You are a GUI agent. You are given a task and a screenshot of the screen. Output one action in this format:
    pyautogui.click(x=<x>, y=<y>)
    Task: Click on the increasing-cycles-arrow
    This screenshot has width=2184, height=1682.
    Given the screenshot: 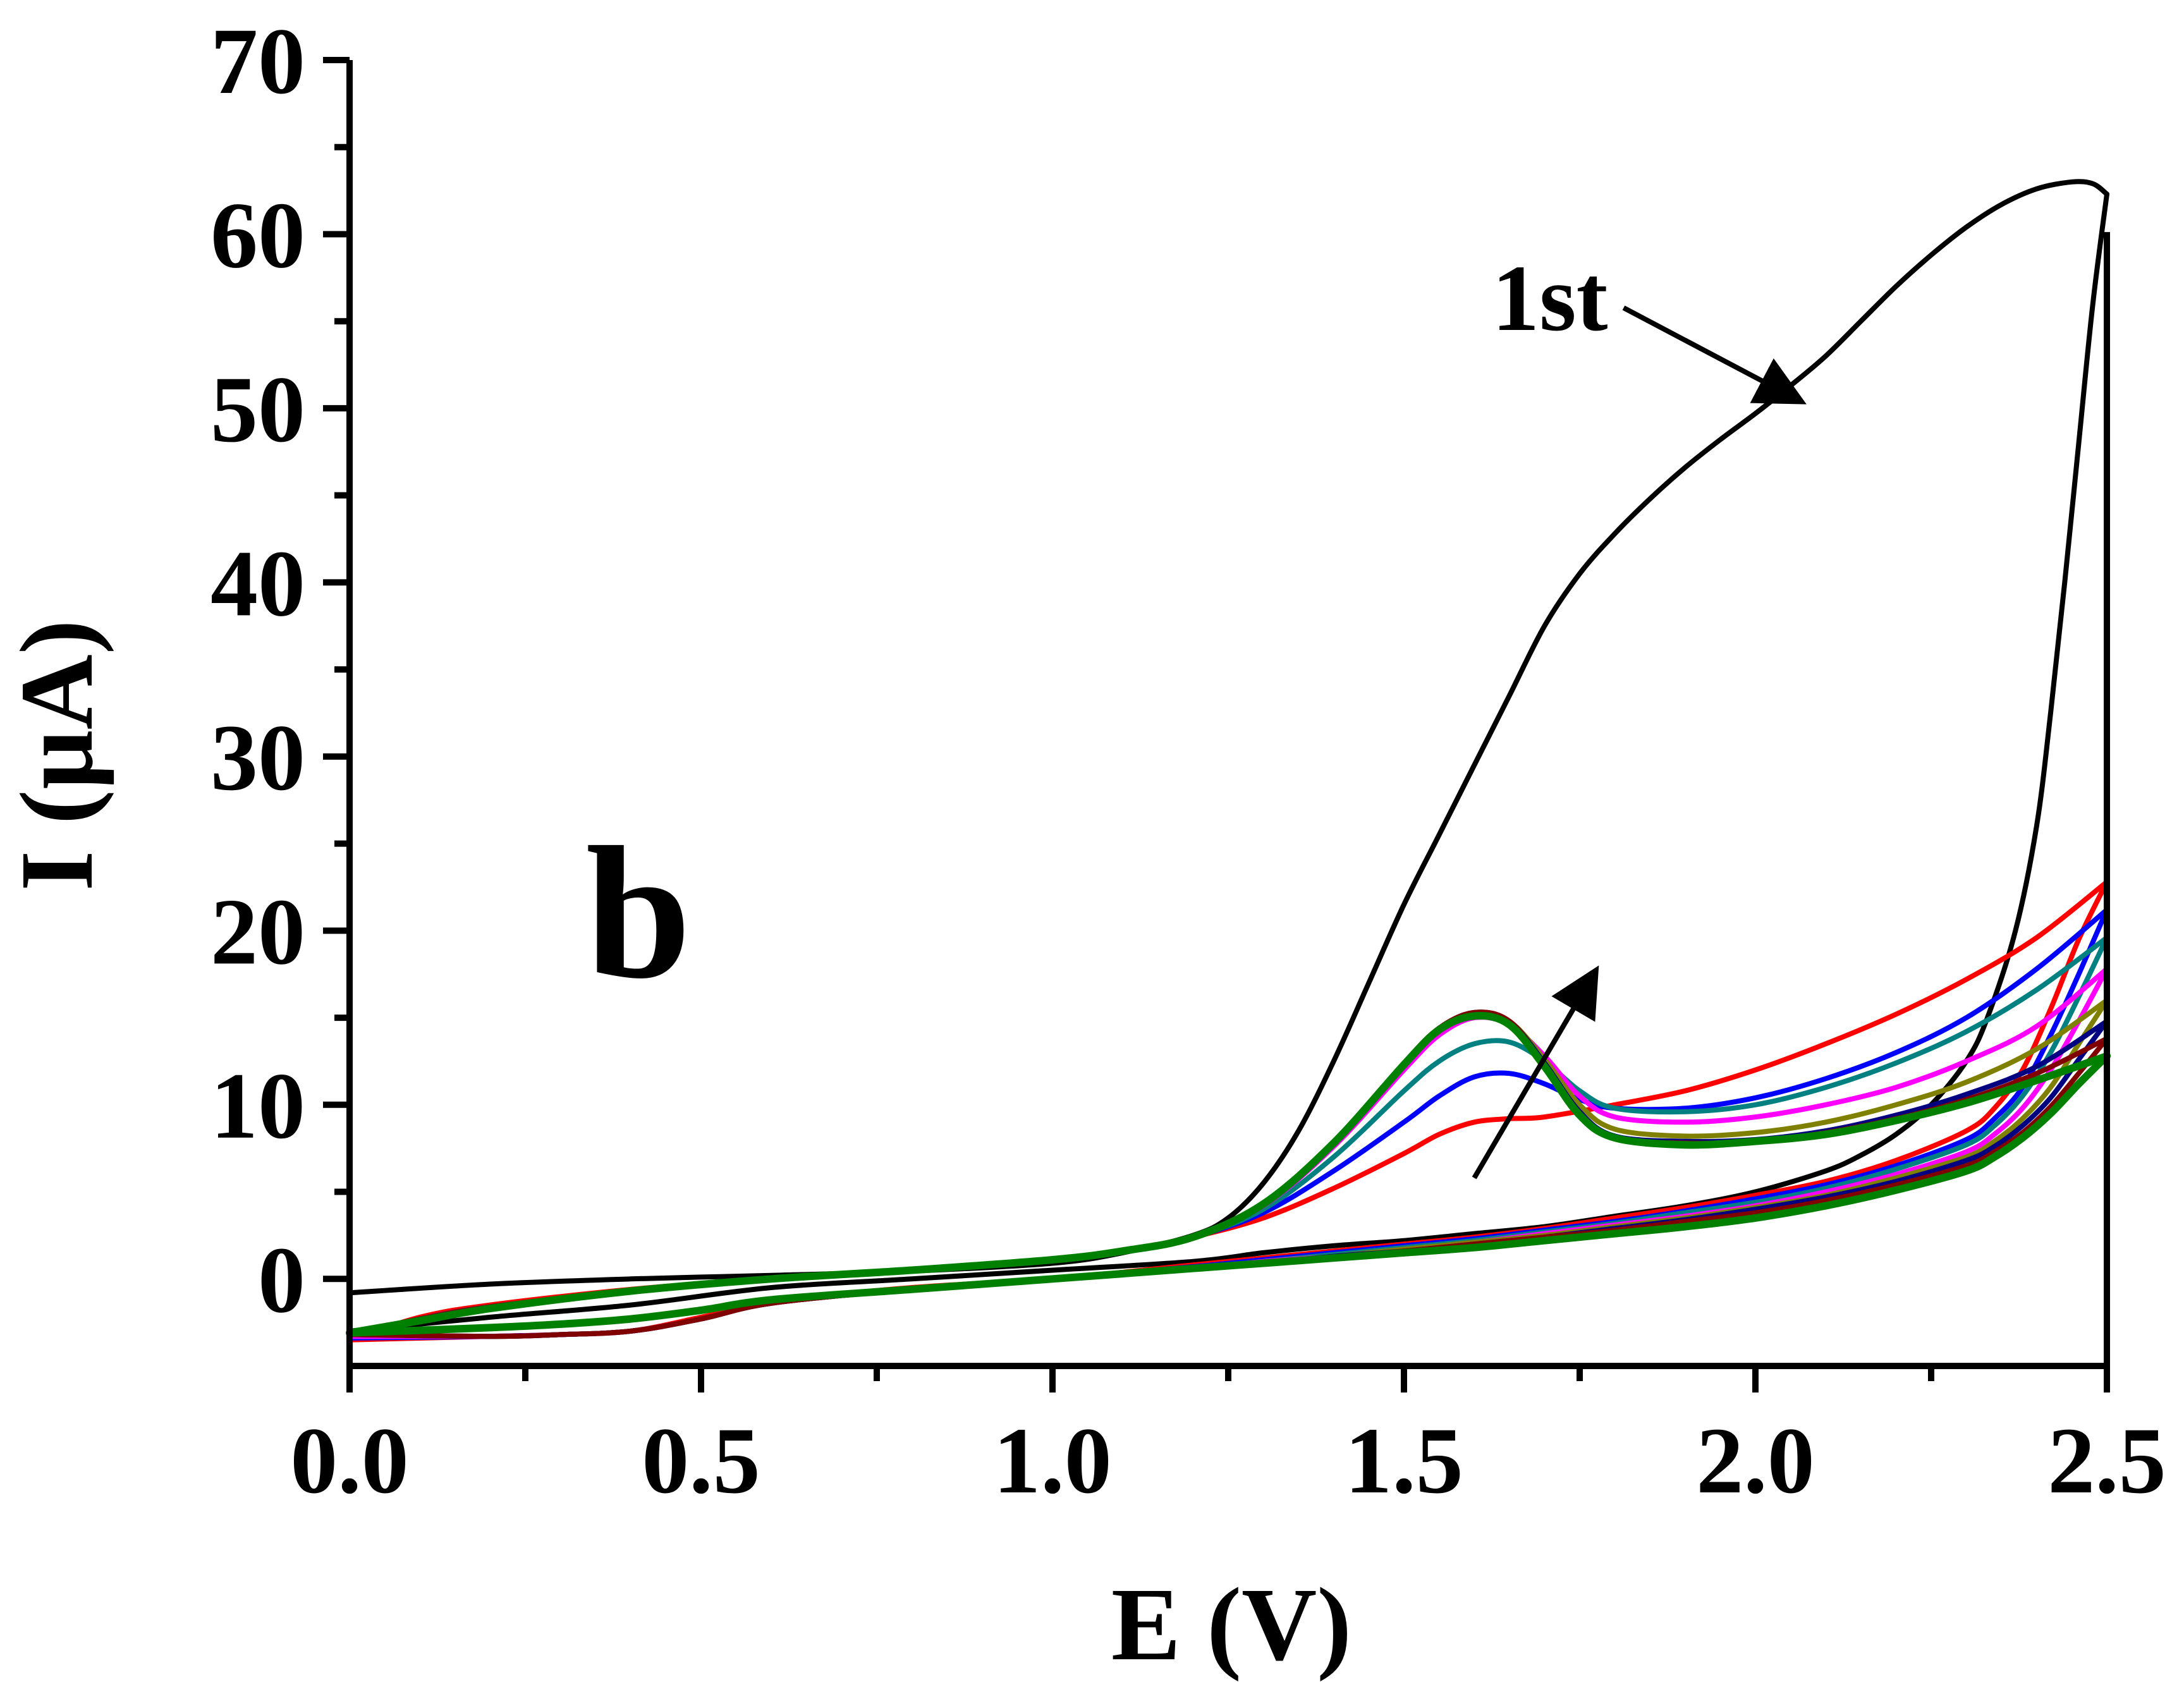 What is the action you would take?
    pyautogui.click(x=1535, y=1072)
    